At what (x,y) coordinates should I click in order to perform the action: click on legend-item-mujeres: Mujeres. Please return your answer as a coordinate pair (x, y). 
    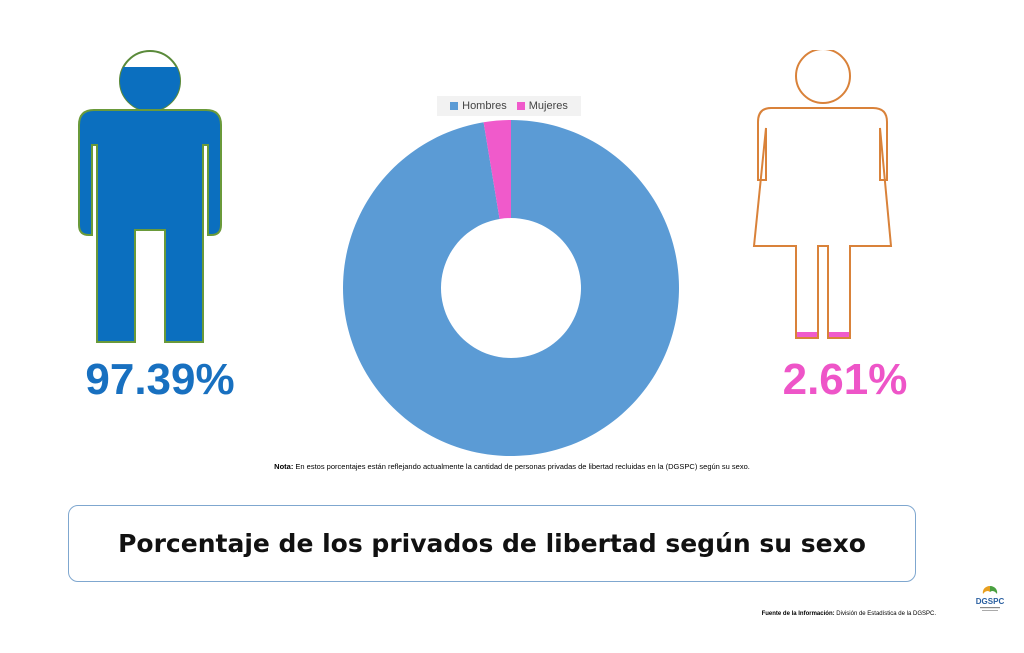
    Looking at the image, I should click on (542, 106).